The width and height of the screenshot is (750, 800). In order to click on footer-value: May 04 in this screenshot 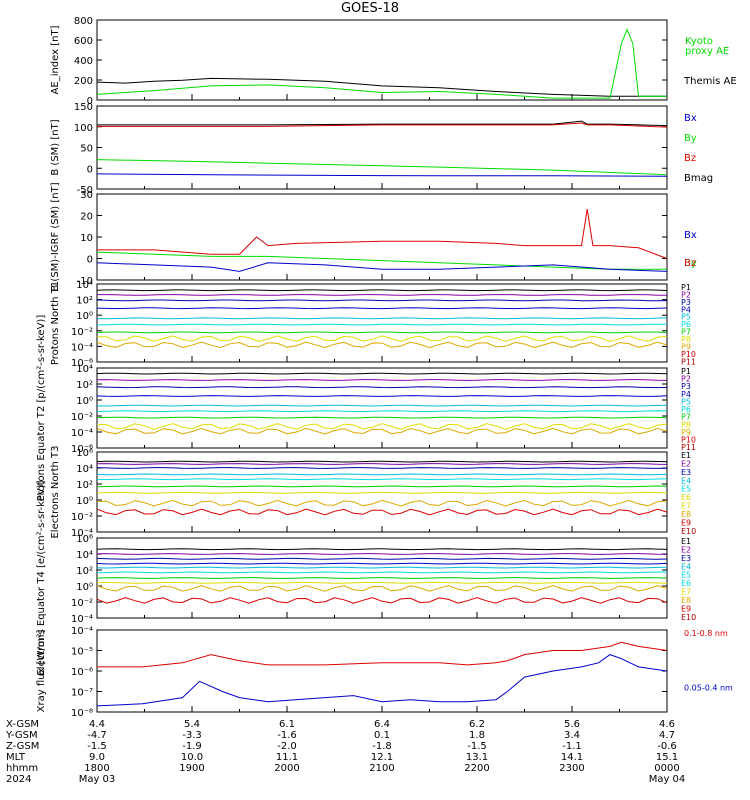, I will do `click(667, 779)`.